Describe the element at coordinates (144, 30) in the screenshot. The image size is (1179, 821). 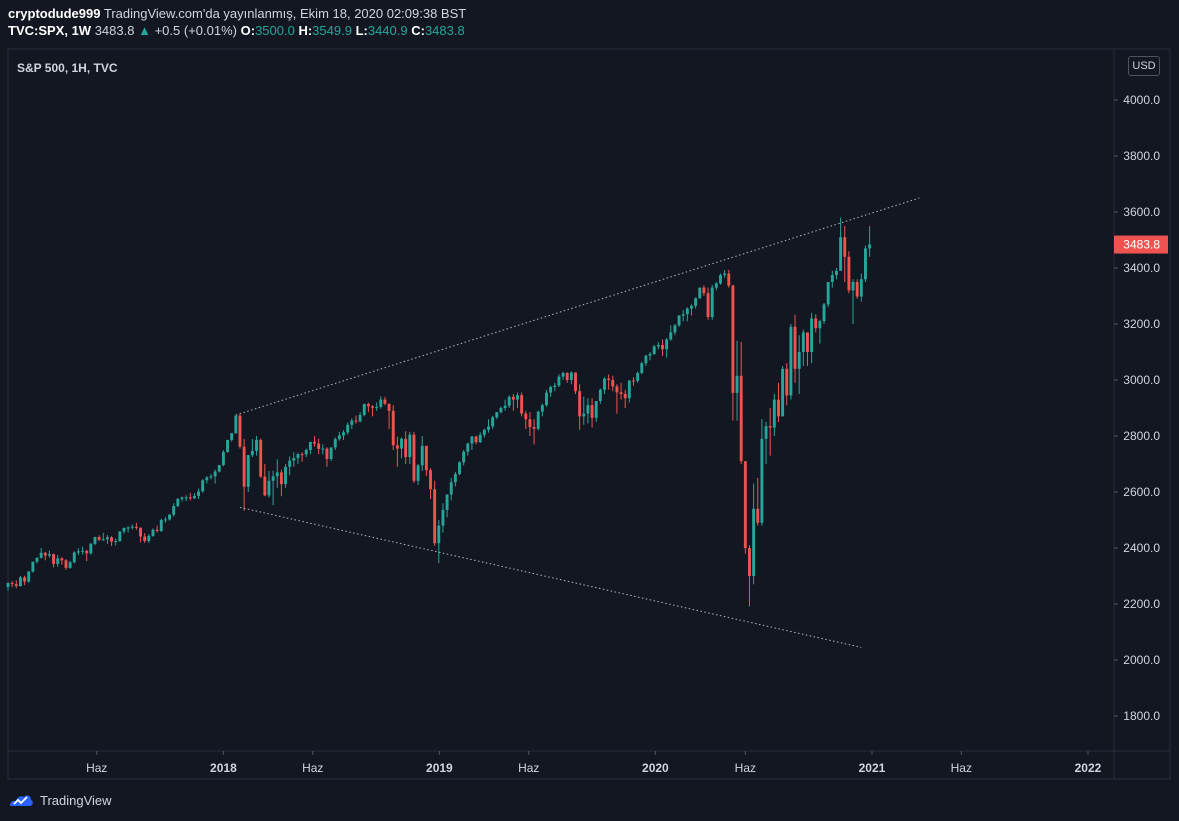
I see `up-triangle-icon: ▲` at that location.